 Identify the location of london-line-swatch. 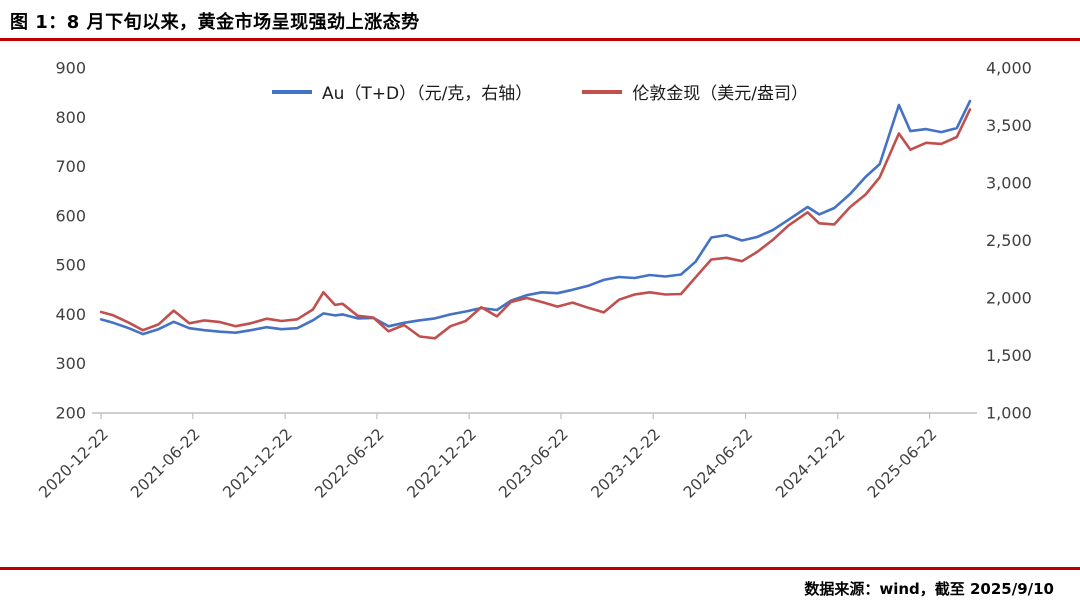
(602, 91).